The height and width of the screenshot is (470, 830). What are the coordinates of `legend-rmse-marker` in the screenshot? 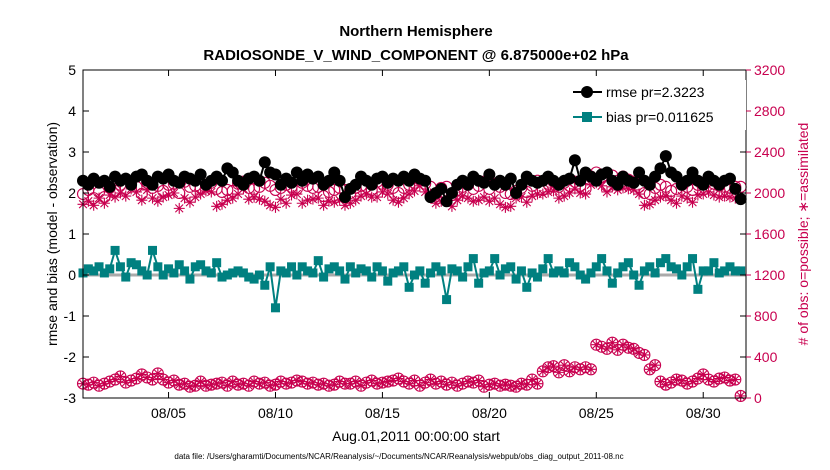 It's located at (587, 92).